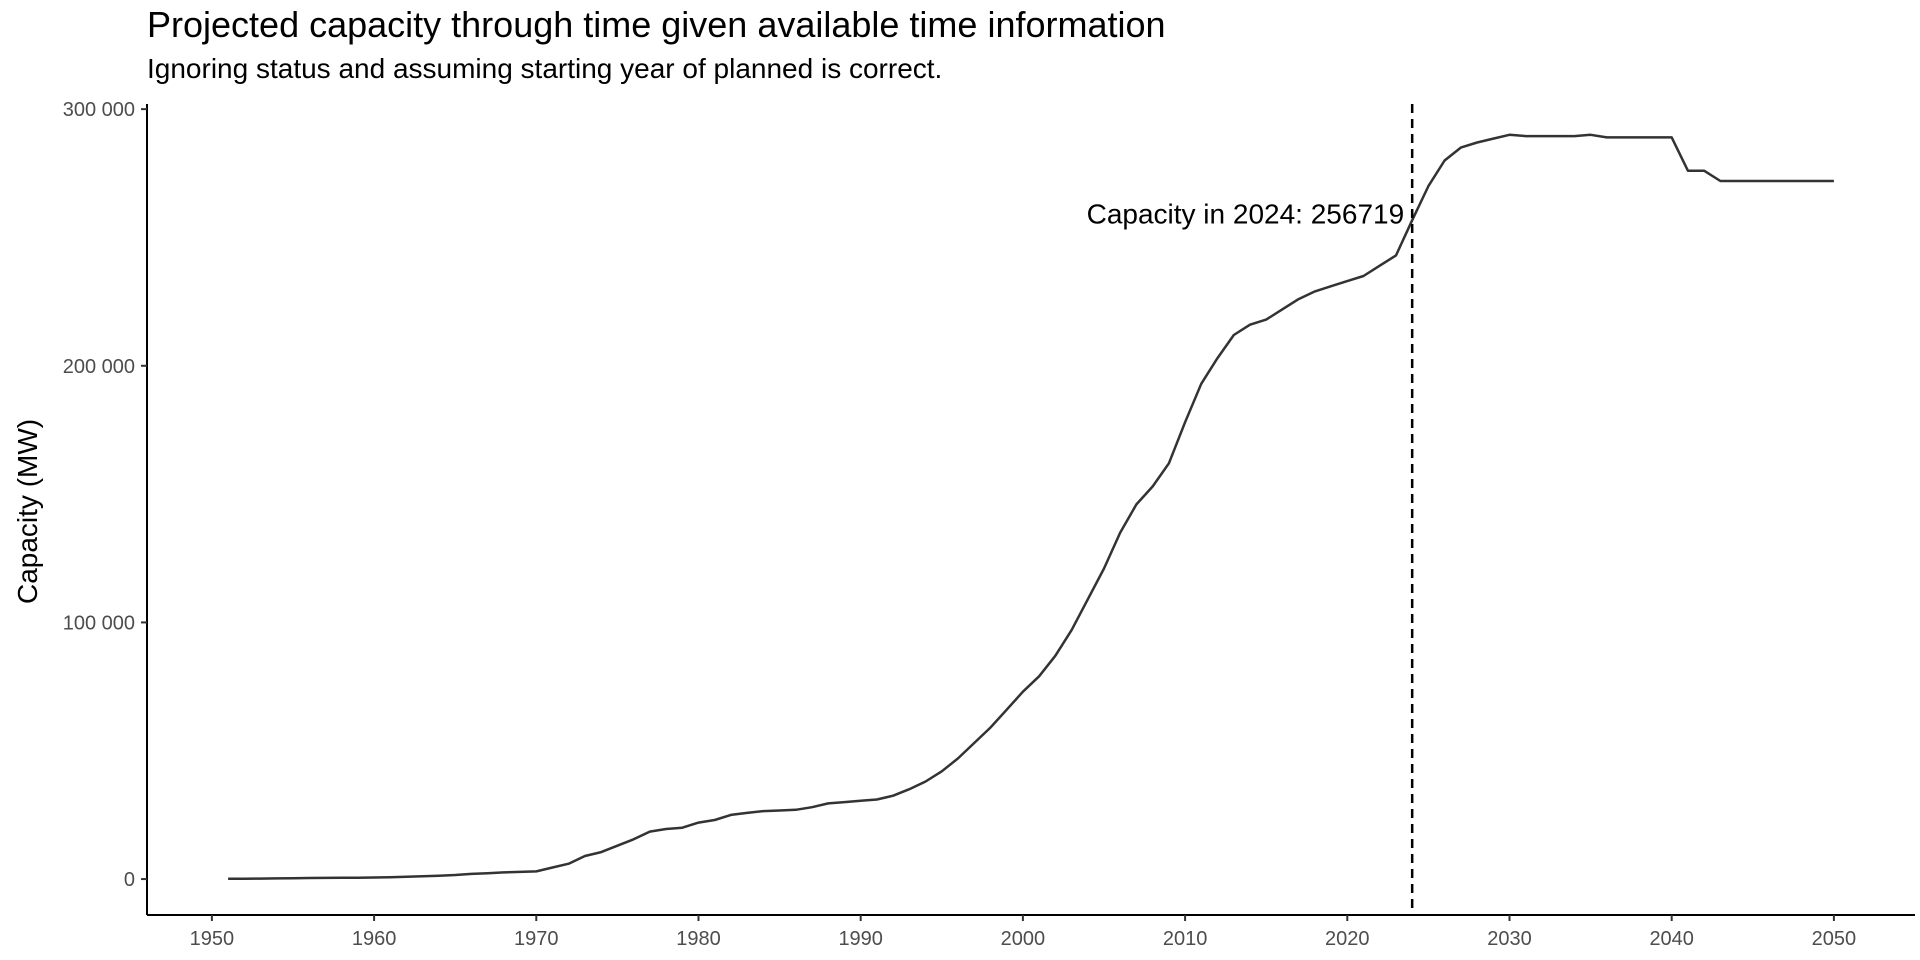 The height and width of the screenshot is (960, 1920). I want to click on x-tick-label: 1960, so click(374, 939).